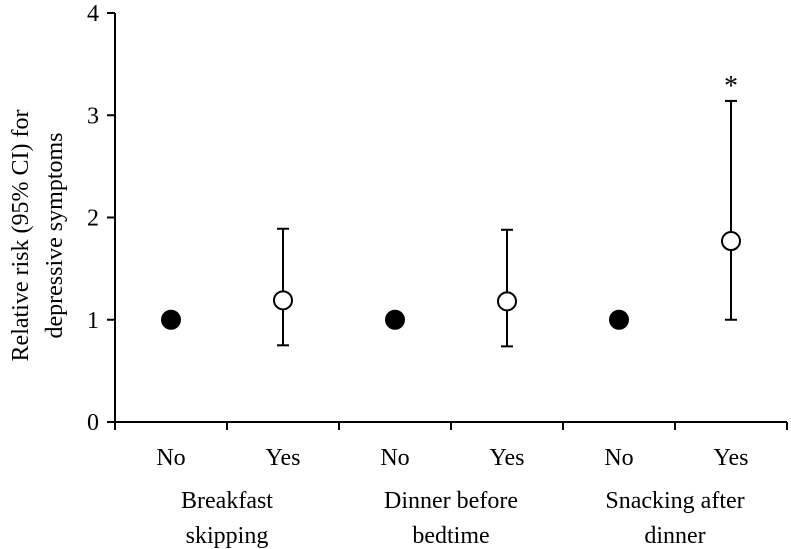 The width and height of the screenshot is (791, 549). Describe the element at coordinates (451, 501) in the screenshot. I see `group-label: Dinner before` at that location.